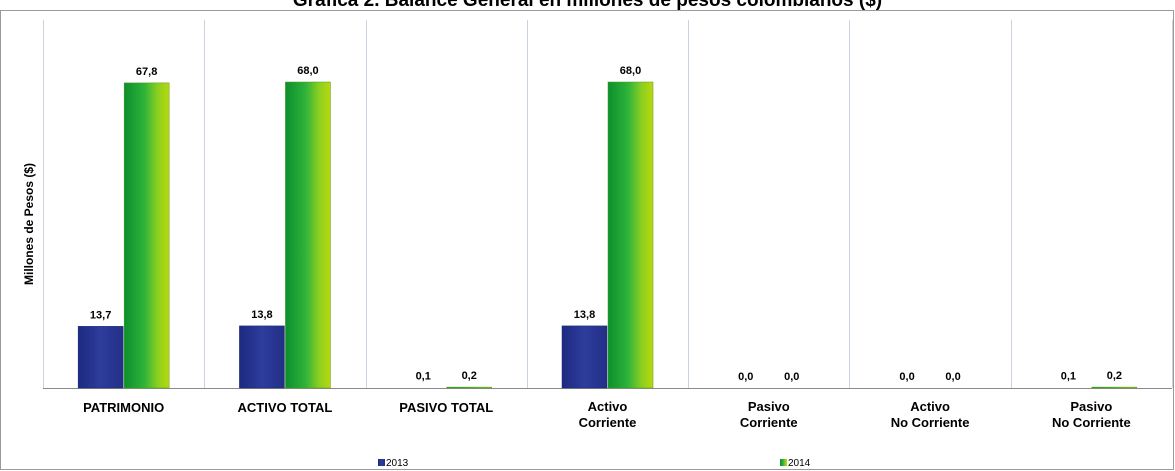  Describe the element at coordinates (381, 462) in the screenshot. I see `legend-swatch-2013` at that location.